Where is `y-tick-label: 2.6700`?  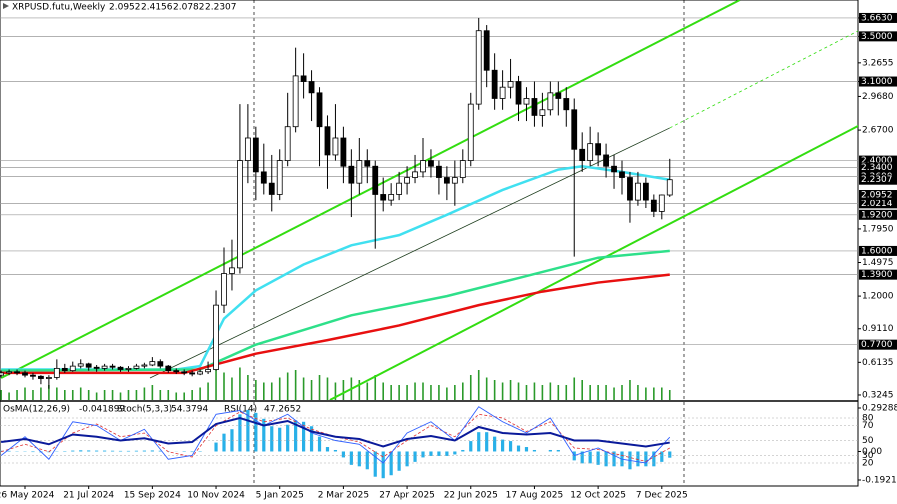 y-tick-label: 2.6700 is located at coordinates (878, 131).